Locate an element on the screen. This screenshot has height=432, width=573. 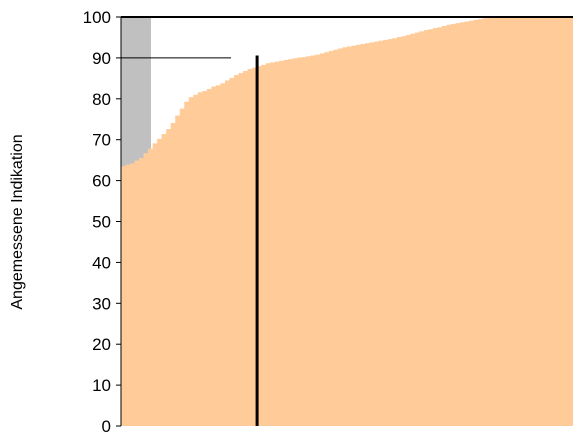
y-tick-label-50: 50 is located at coordinates (101, 222).